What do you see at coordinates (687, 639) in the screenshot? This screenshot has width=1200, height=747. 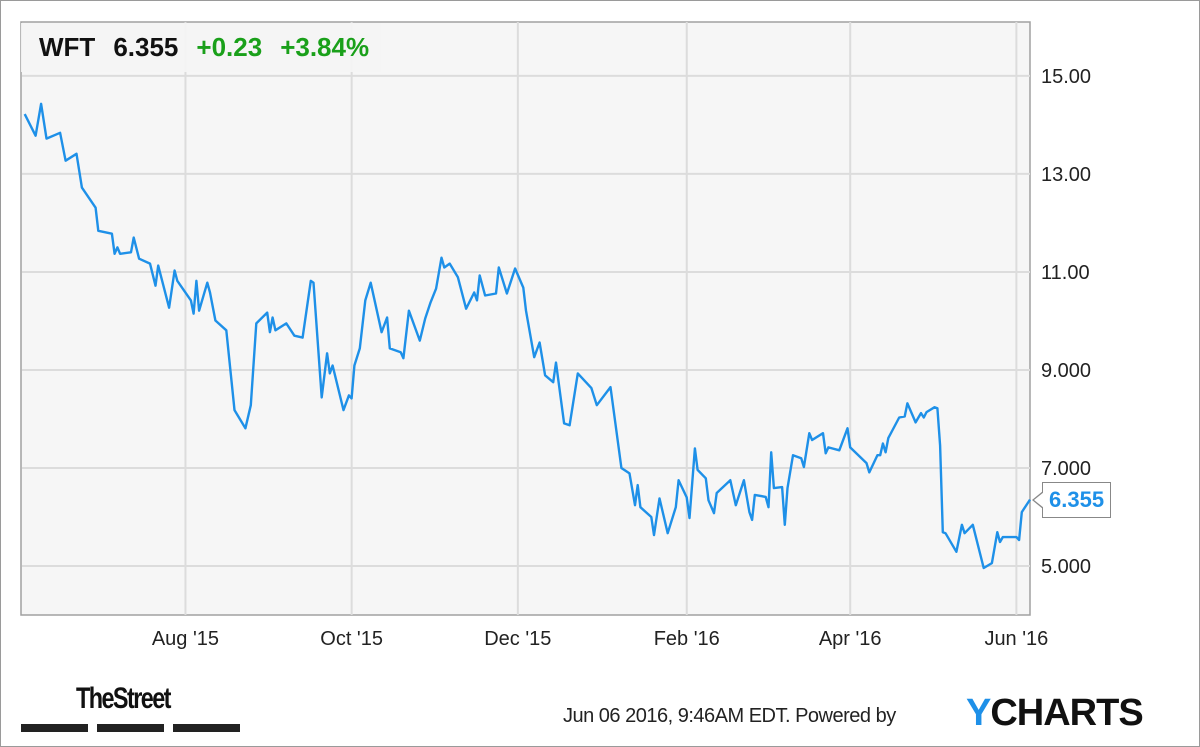 I see `x-tick-label: Feb '16` at bounding box center [687, 639].